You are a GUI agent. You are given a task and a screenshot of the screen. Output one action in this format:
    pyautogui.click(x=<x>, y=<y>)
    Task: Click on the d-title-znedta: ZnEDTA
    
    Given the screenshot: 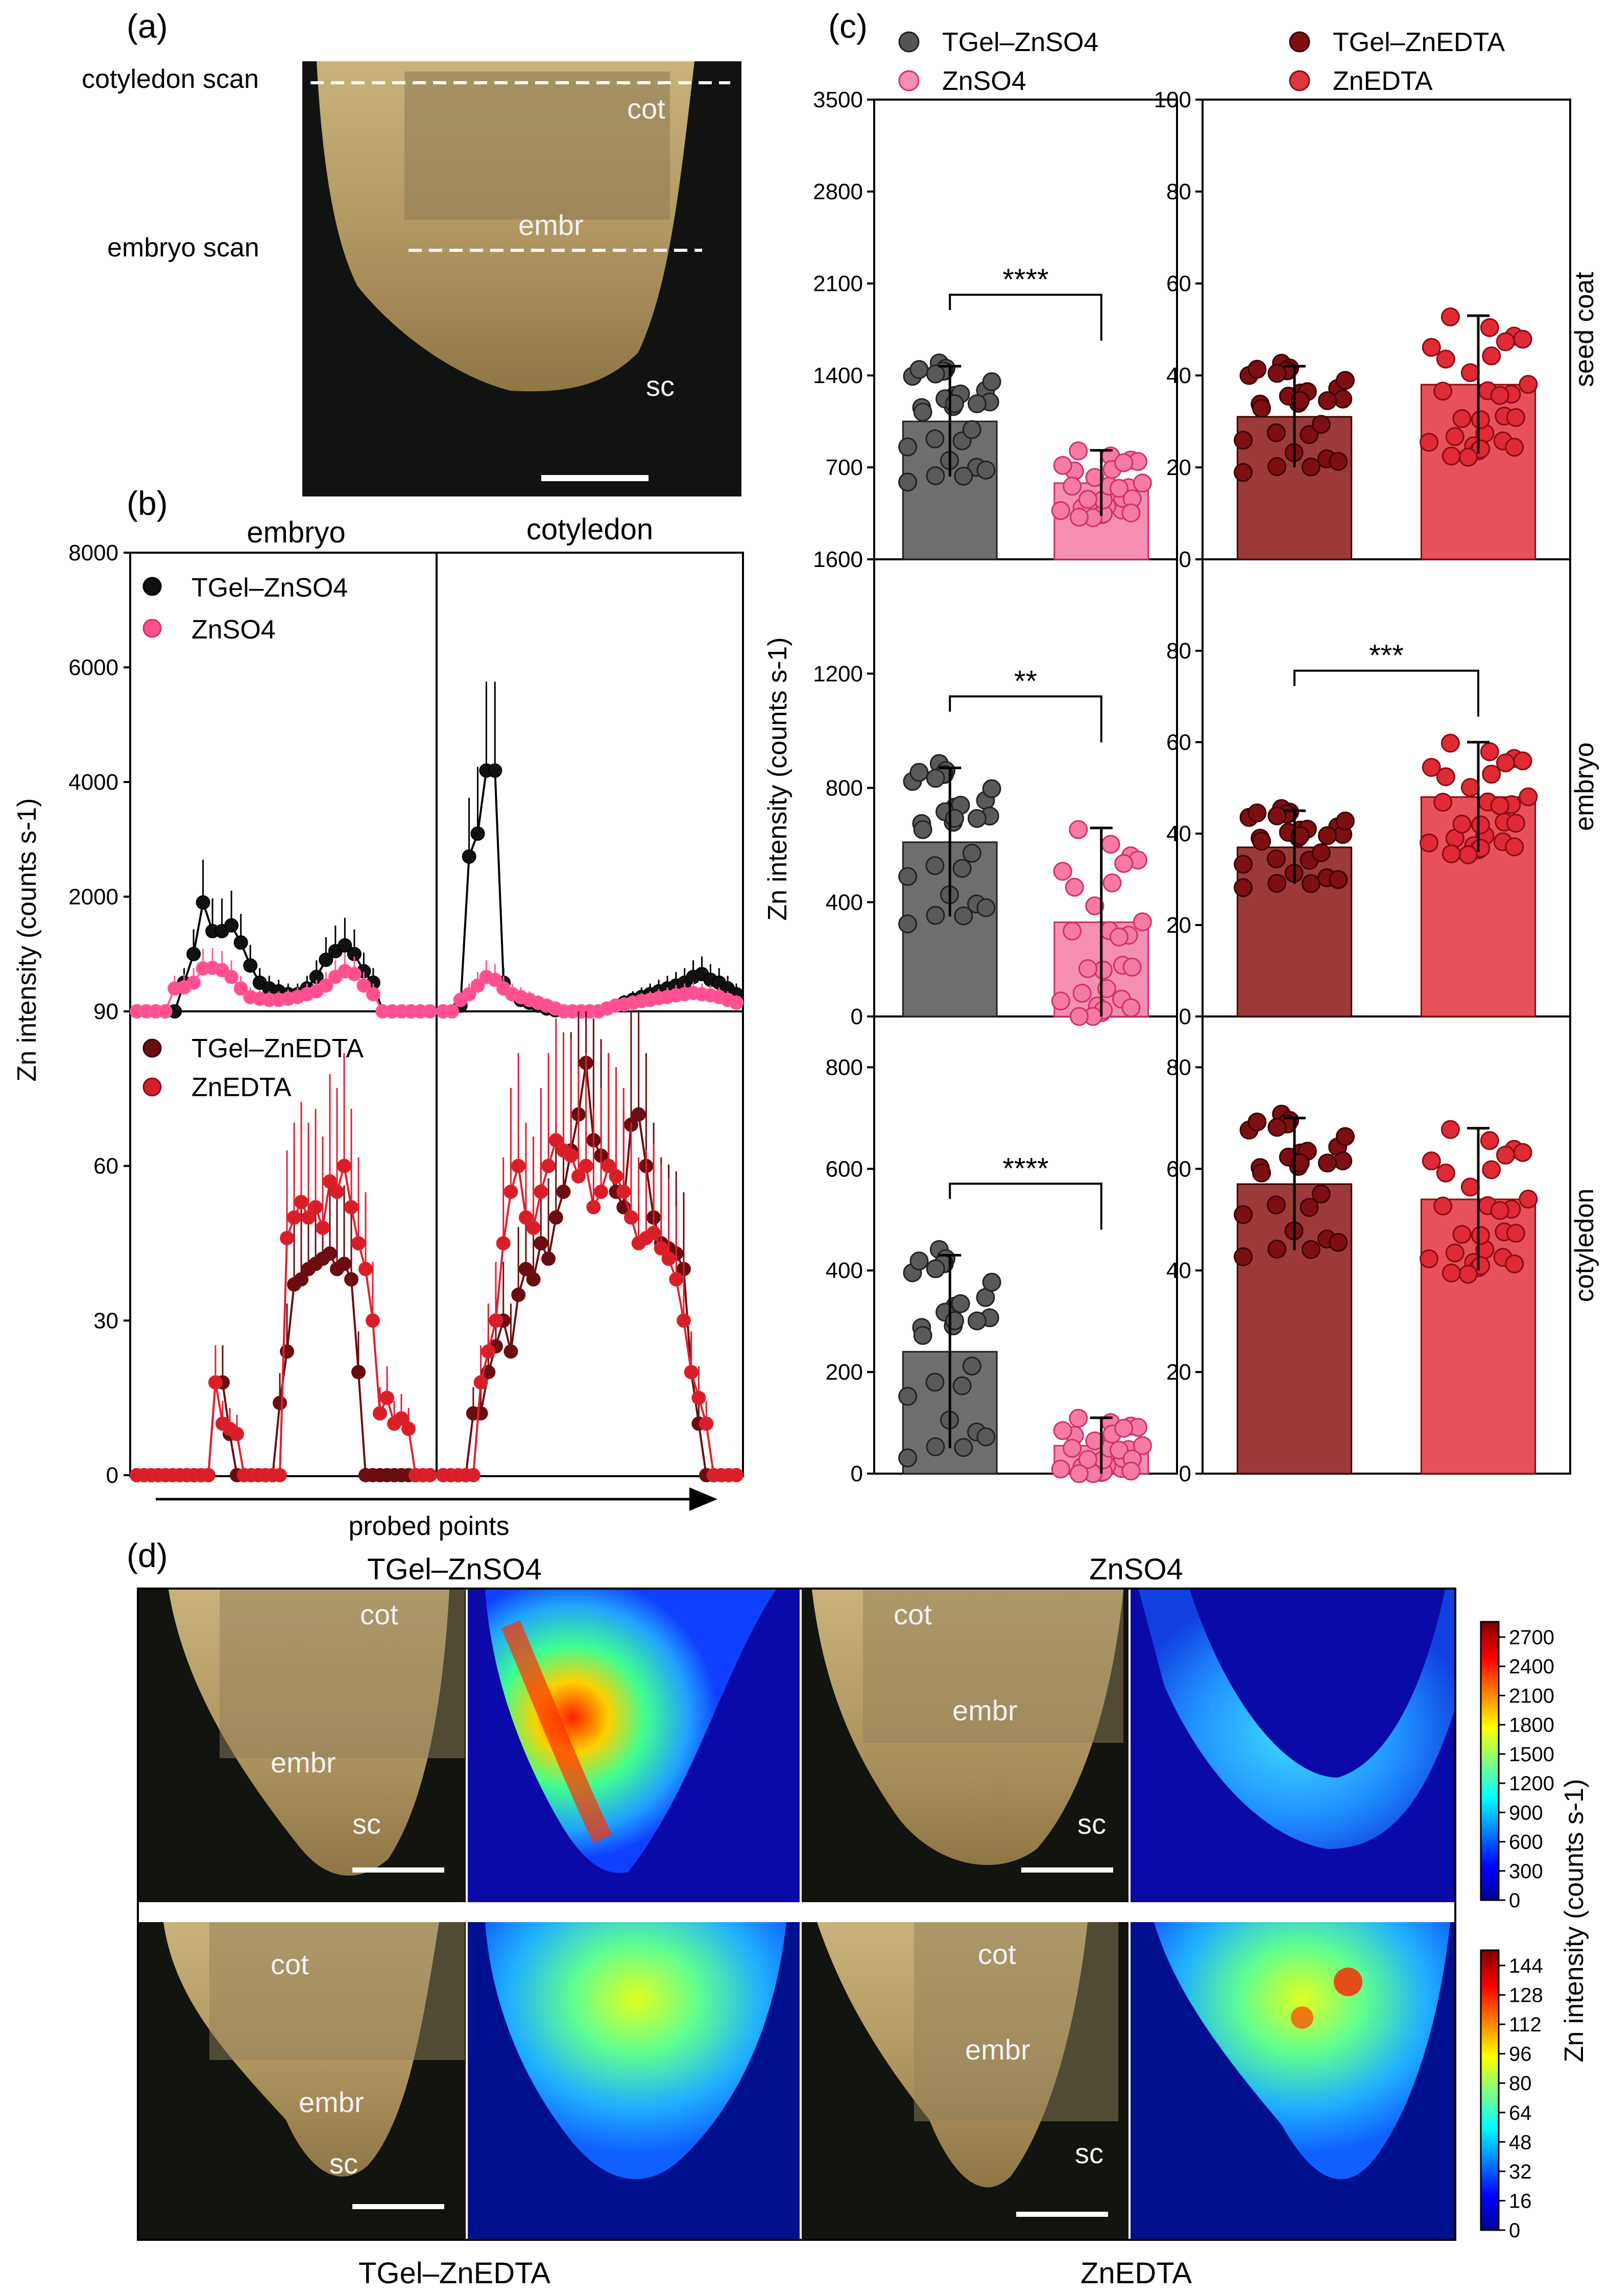 What is the action you would take?
    pyautogui.click(x=1136, y=2274)
    